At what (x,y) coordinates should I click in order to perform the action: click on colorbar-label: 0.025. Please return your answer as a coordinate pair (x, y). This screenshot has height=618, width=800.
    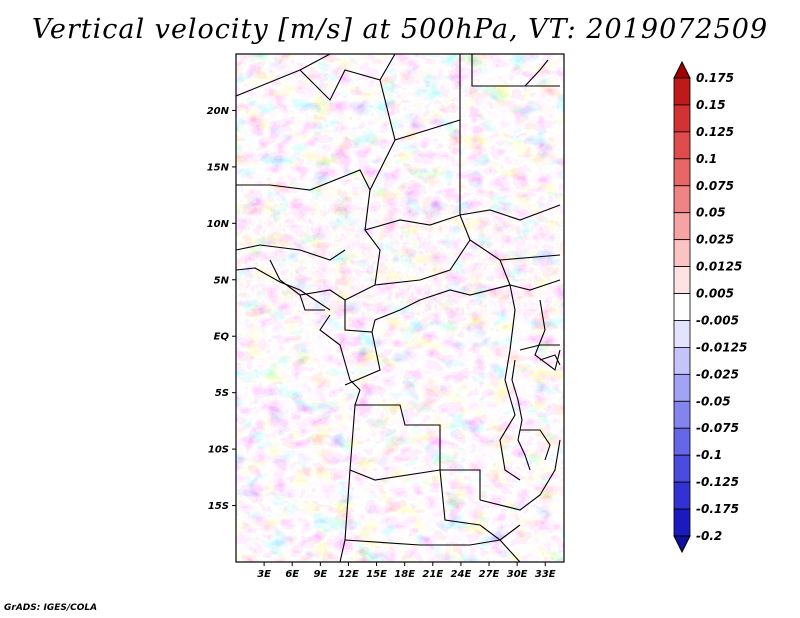
    Looking at the image, I should click on (715, 240).